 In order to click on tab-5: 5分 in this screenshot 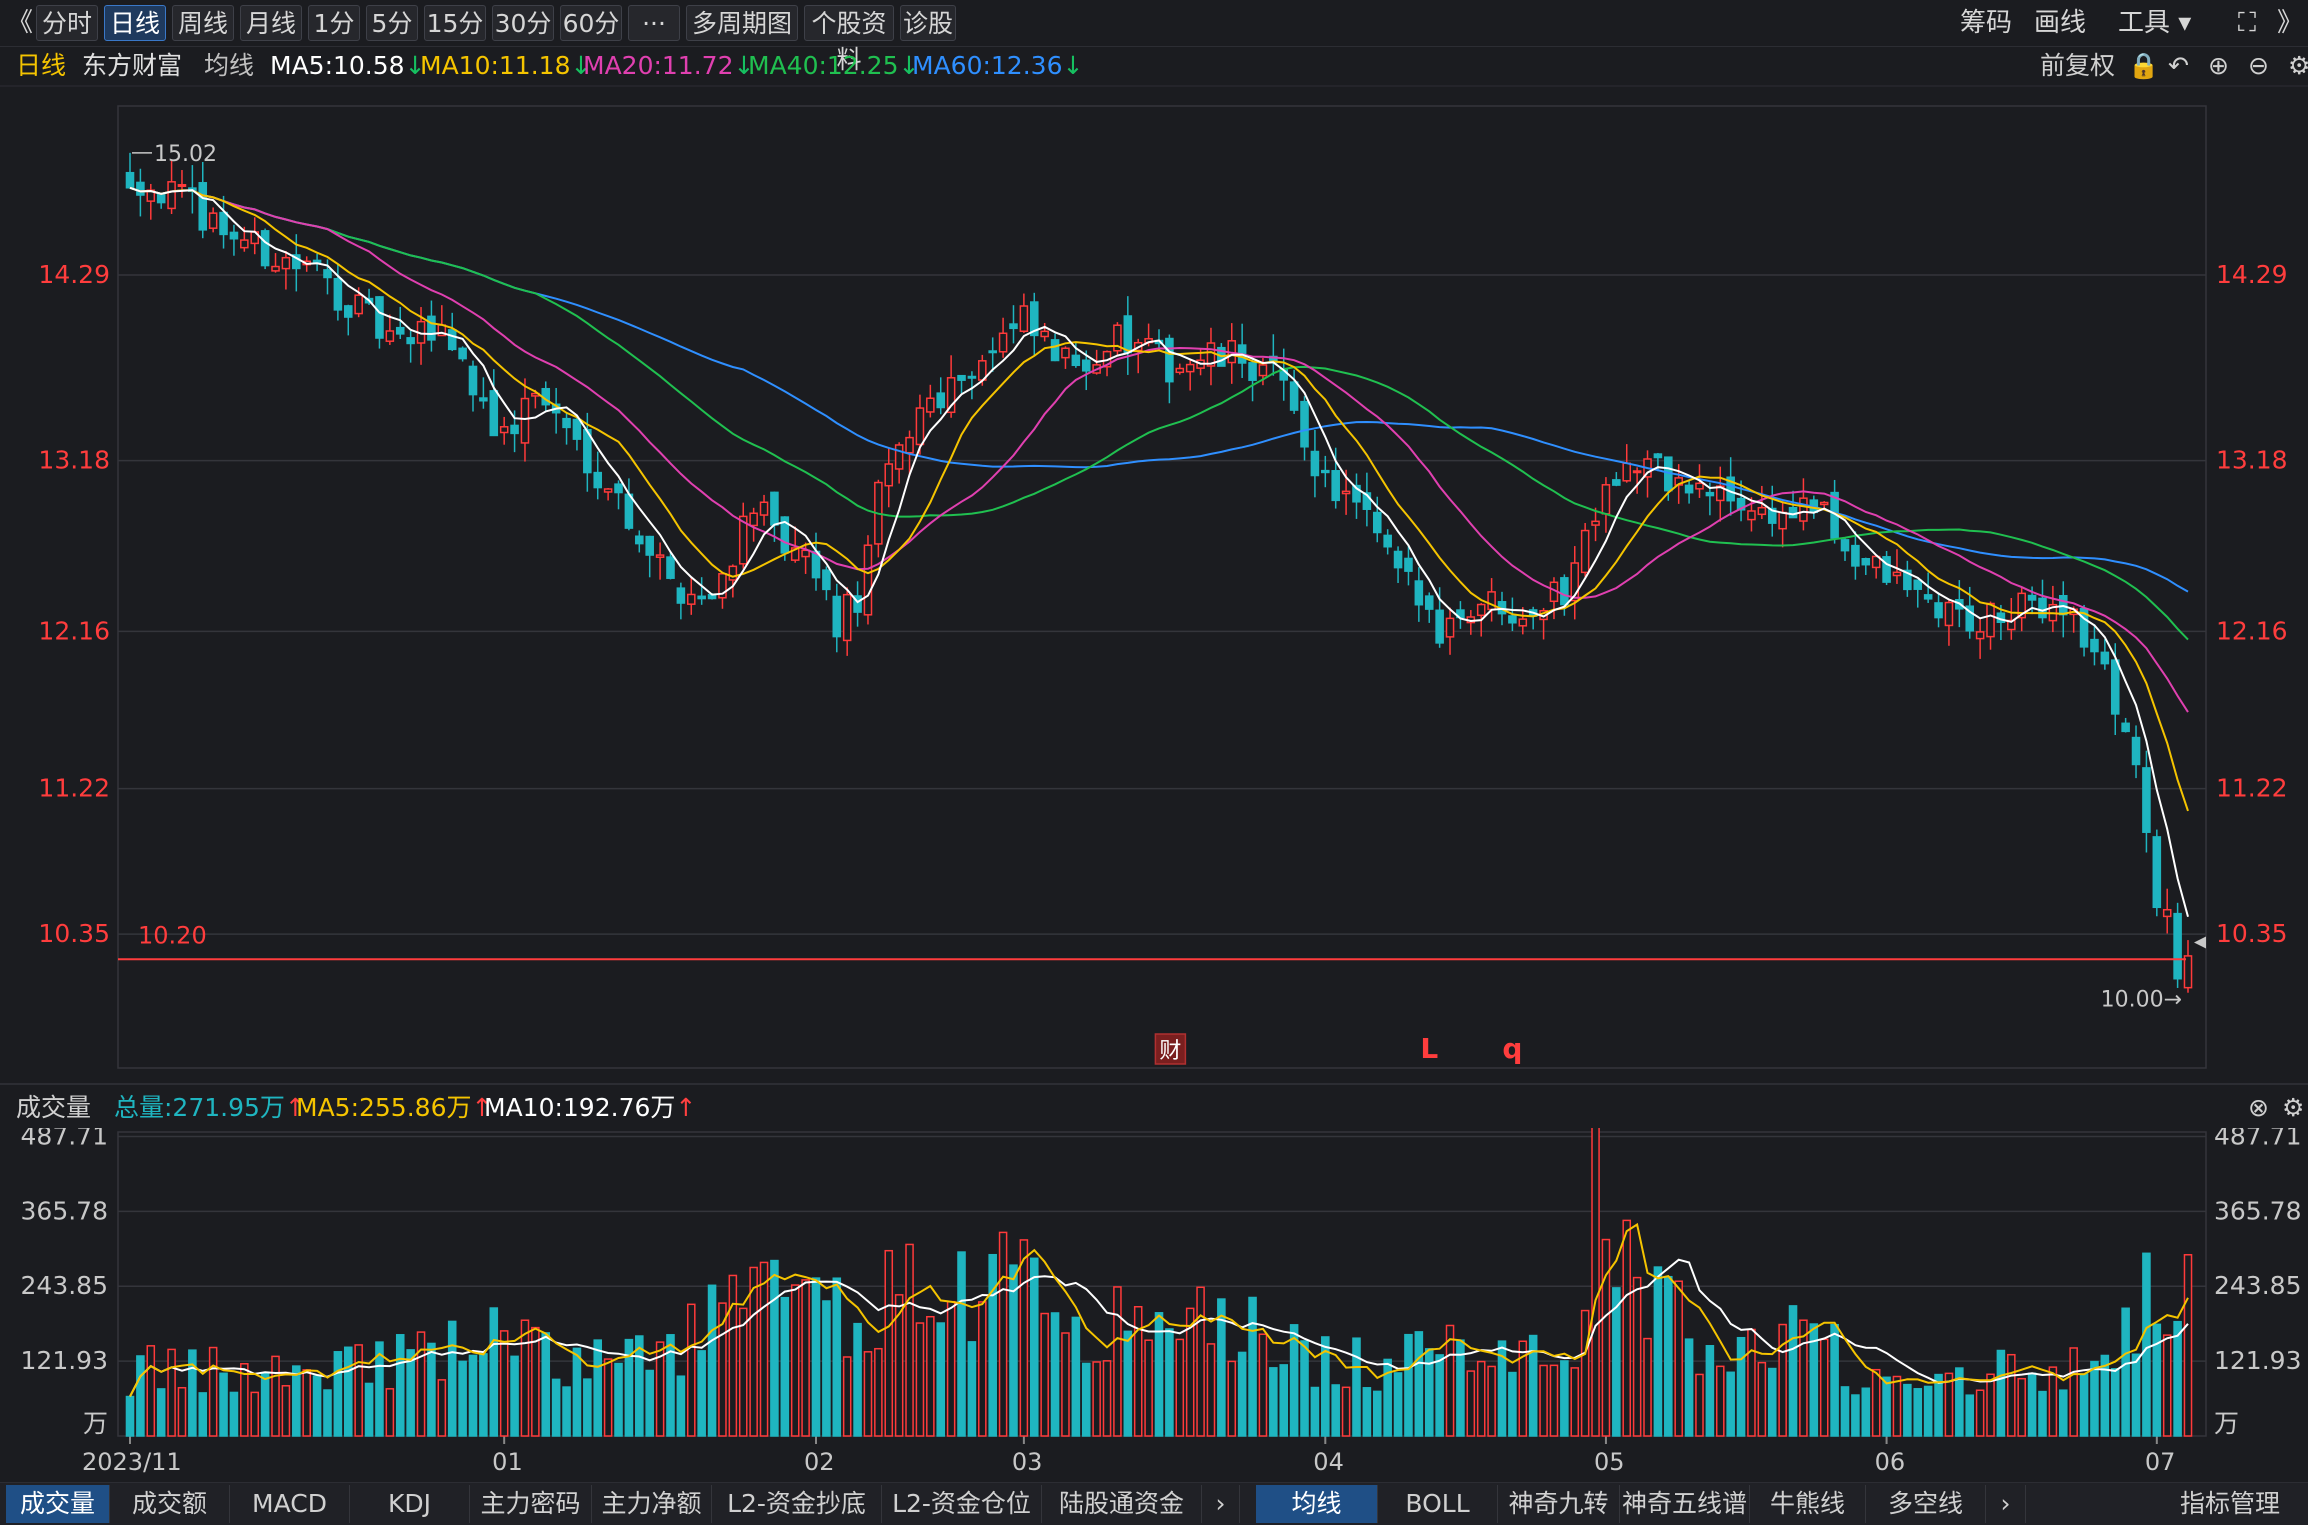, I will do `click(392, 23)`.